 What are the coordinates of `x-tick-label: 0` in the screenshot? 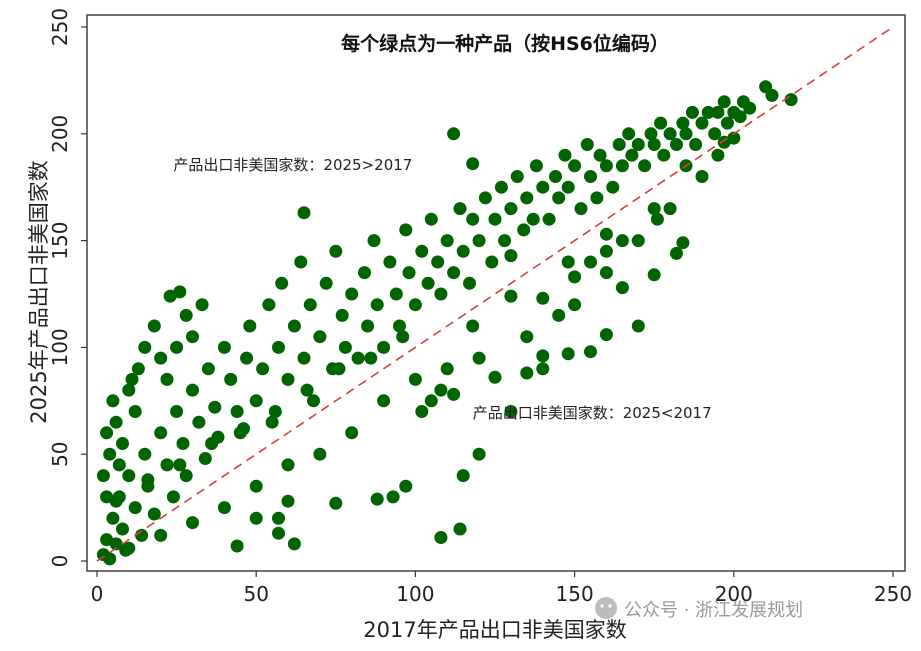 It's located at (97, 594).